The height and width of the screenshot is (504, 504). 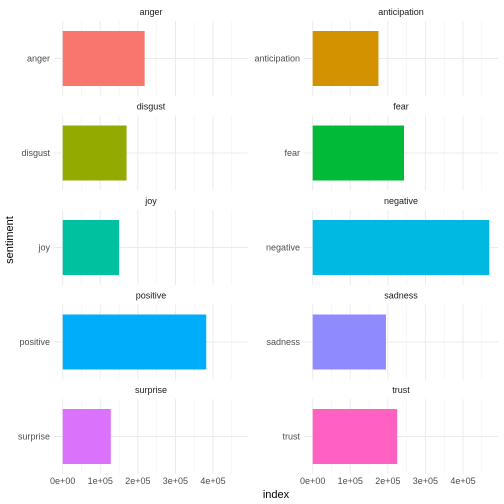 What do you see at coordinates (150, 12) in the screenshot?
I see `facet-strip-label: anger` at bounding box center [150, 12].